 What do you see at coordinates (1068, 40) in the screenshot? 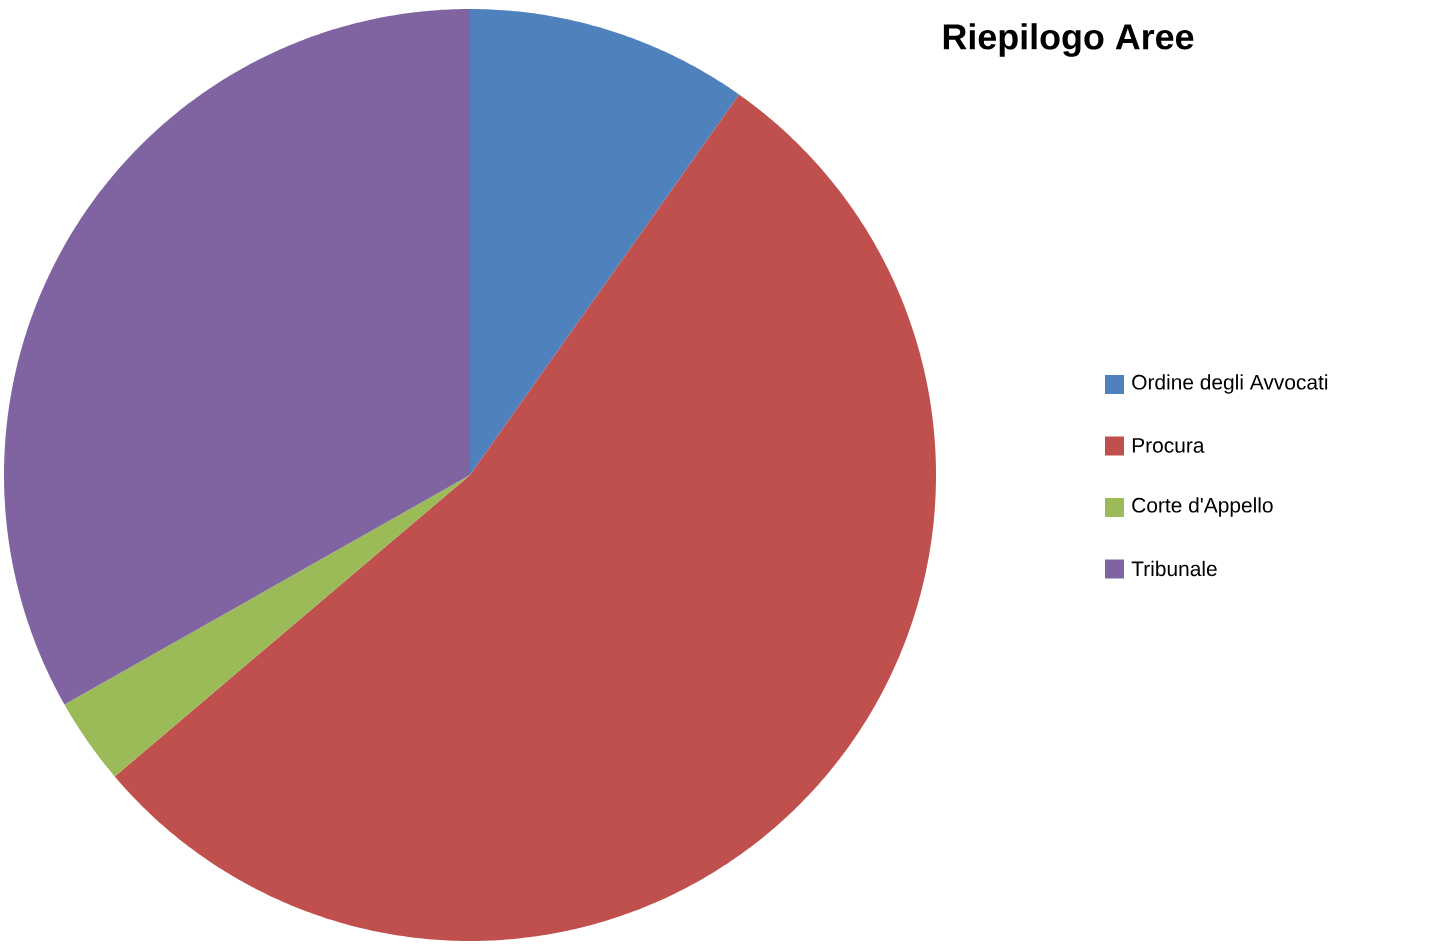
I see `chart-title: Riepilogo Aree` at bounding box center [1068, 40].